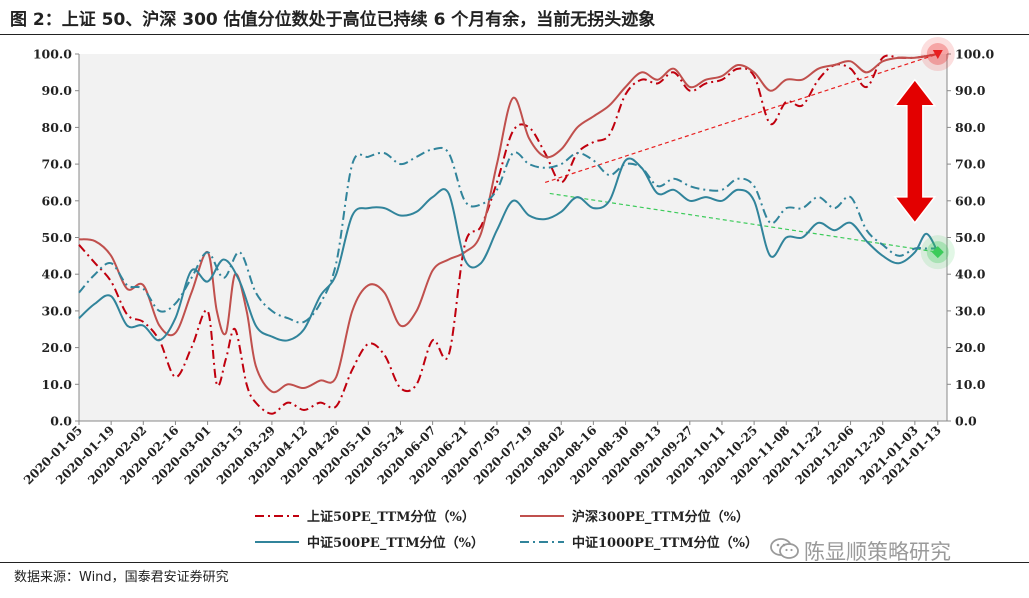  I want to click on trendlines, so click(741, 153).